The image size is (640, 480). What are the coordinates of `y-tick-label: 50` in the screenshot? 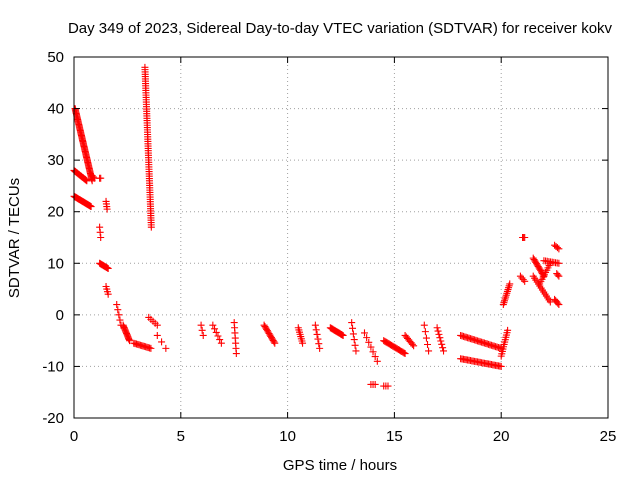 It's located at (55, 57).